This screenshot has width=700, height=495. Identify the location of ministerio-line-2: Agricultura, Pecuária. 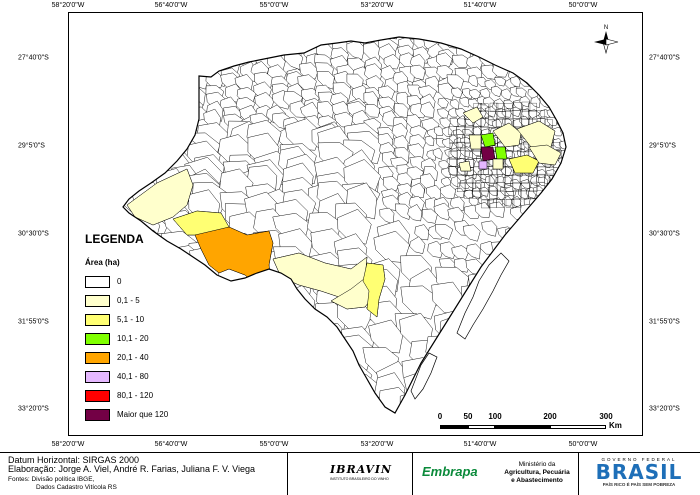
(537, 472).